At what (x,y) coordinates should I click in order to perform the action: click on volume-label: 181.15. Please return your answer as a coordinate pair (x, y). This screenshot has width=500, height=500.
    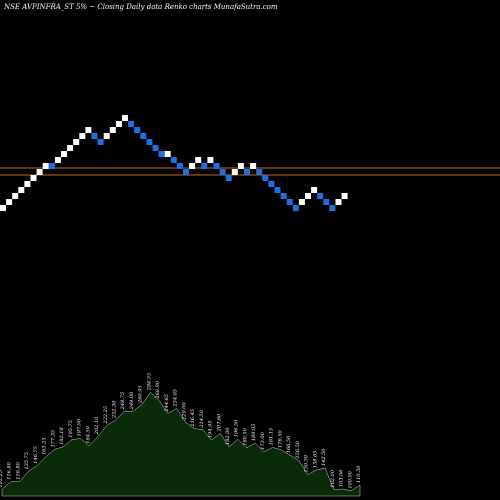
    Looking at the image, I should click on (272, 437).